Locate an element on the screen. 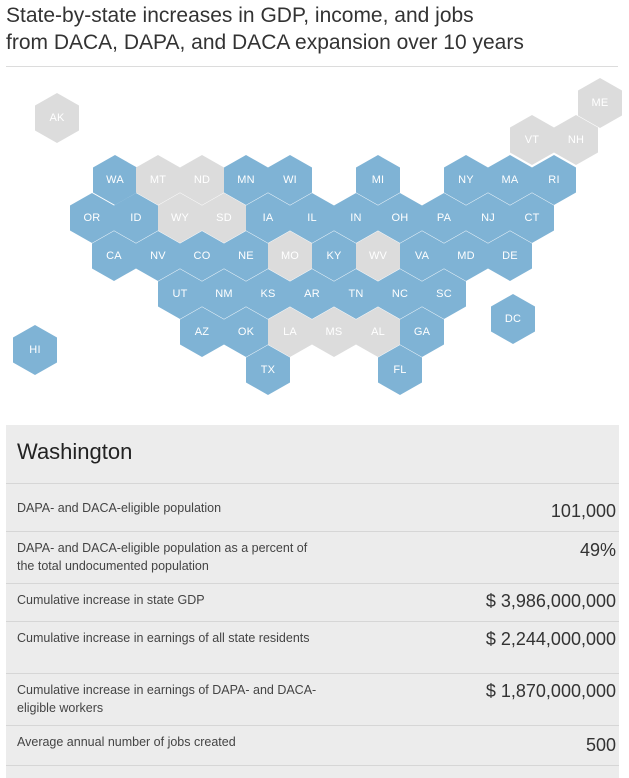 The image size is (629, 778). state-tile-va: VA is located at coordinates (422, 256).